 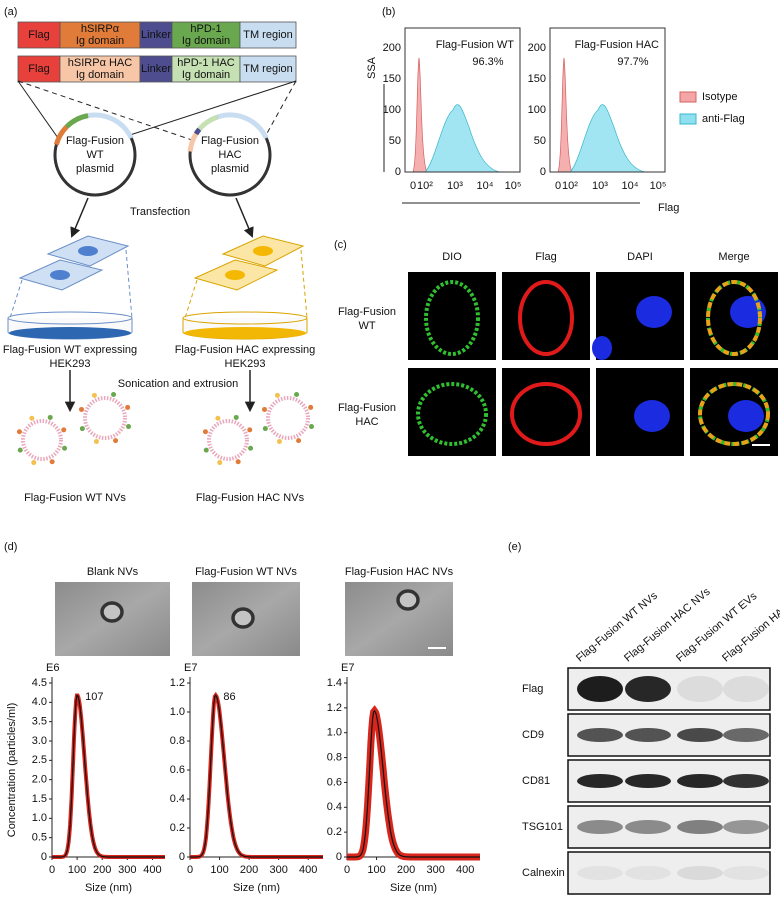 I want to click on column-header: DAPI, so click(x=640, y=257).